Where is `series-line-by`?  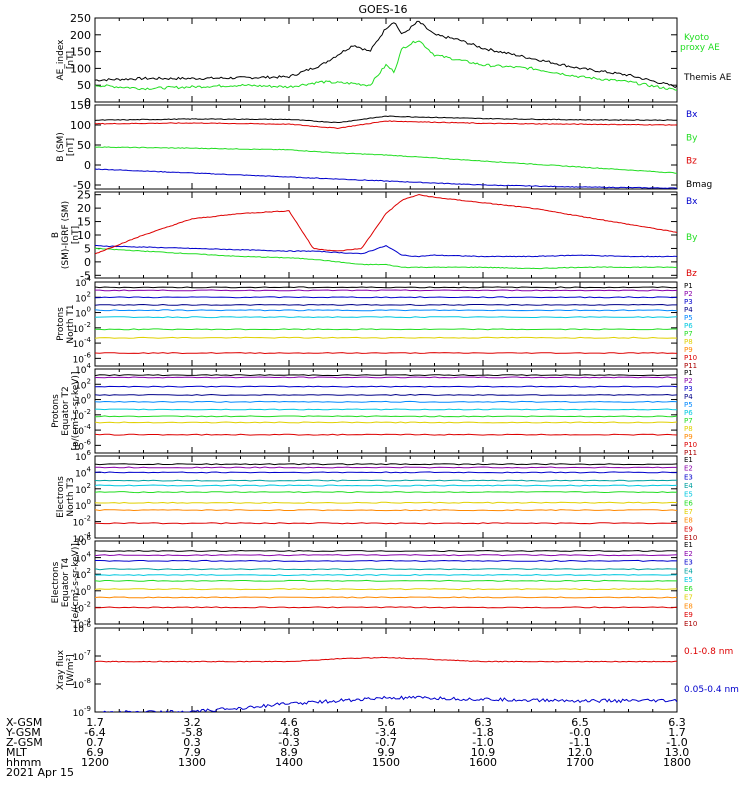
series-line-by is located at coordinates (386, 258).